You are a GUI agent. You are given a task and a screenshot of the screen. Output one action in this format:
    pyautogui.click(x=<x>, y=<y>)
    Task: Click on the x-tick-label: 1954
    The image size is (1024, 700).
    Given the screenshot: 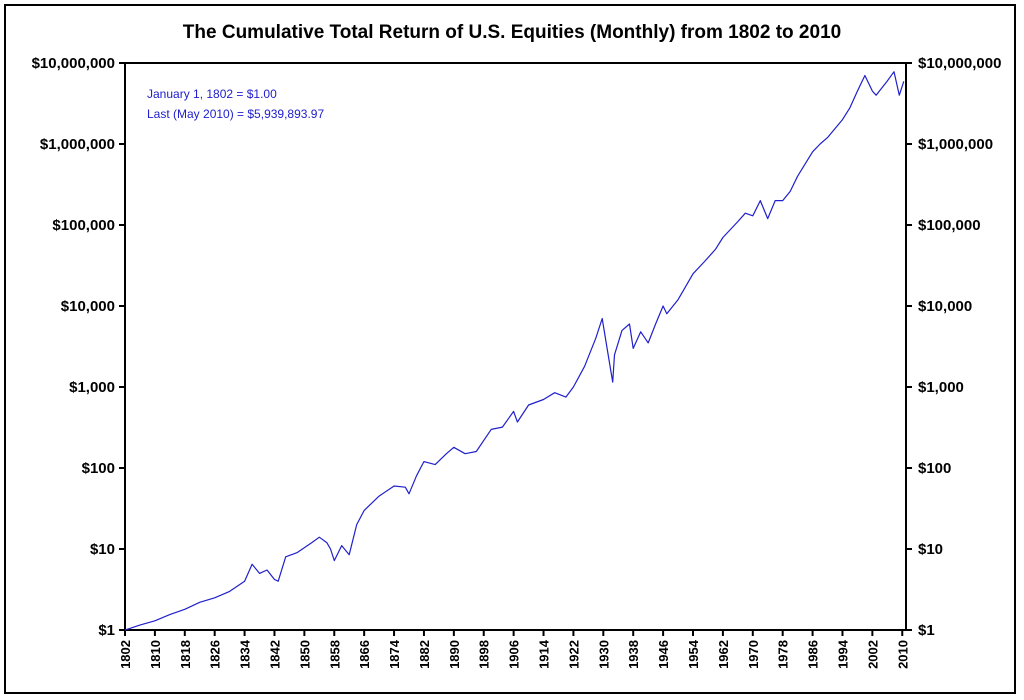 What is the action you would take?
    pyautogui.click(x=693, y=654)
    